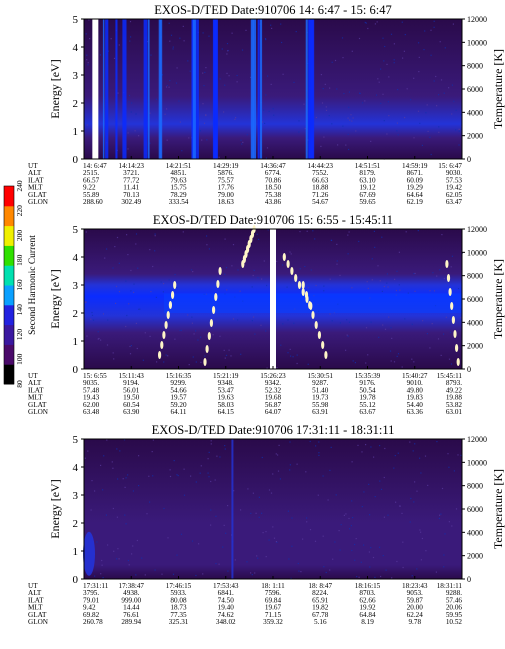  I want to click on y-tick-label: 1, so click(76, 342).